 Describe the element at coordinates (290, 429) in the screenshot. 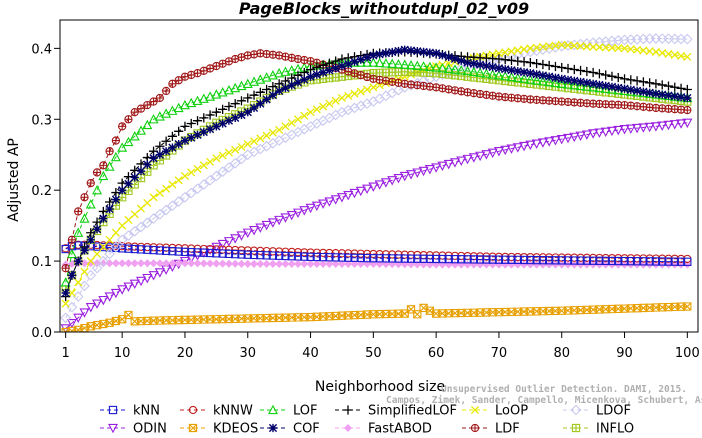

I see `legend-item-cof: COF` at that location.